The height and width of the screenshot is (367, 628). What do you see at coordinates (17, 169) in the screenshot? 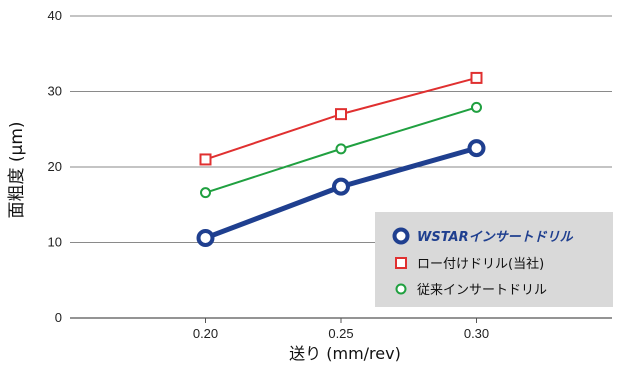
I see `y-axis-title: 面粗度 (μm)` at bounding box center [17, 169].